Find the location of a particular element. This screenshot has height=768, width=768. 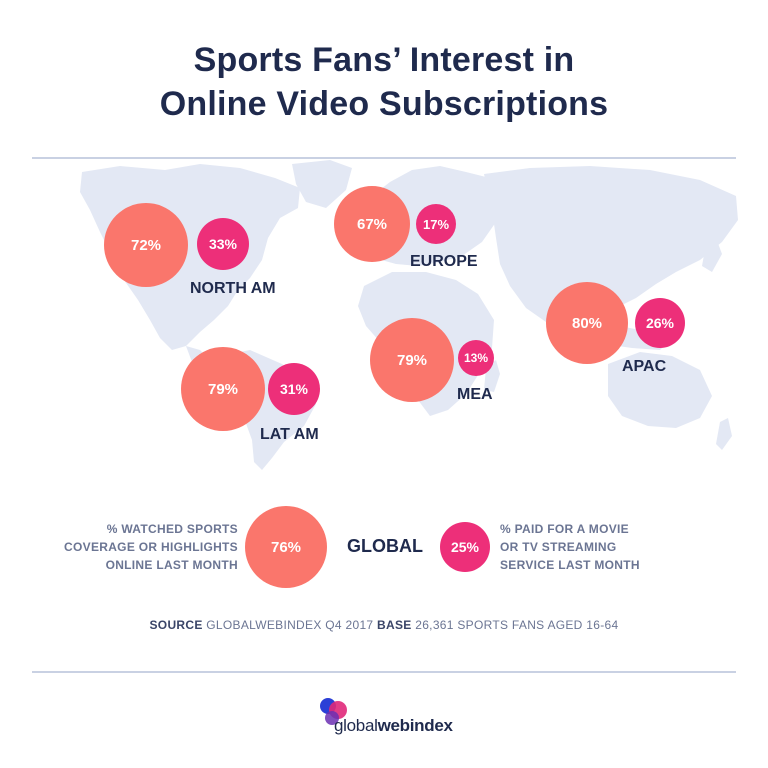

base-text: 26,361 SPORTS FANS AGED 16-64 is located at coordinates (517, 625).